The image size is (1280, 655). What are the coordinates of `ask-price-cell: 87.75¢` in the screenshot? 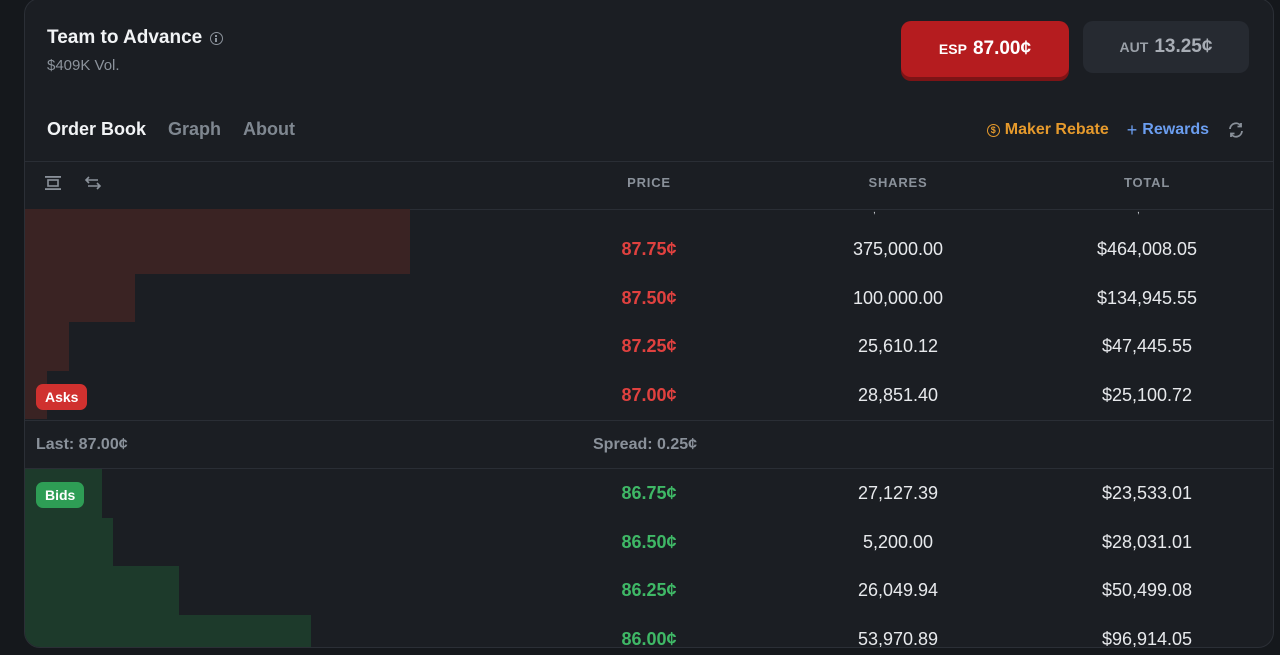 It's located at (649, 249).